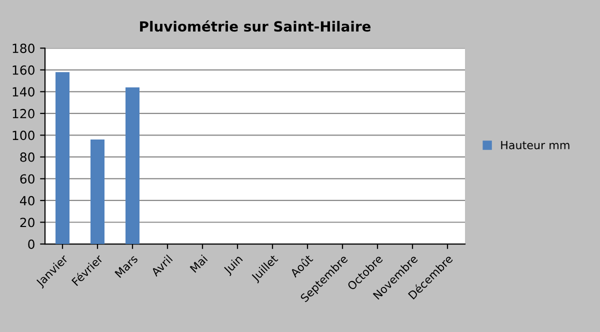  I want to click on y-tick-label: 60, so click(27, 179).